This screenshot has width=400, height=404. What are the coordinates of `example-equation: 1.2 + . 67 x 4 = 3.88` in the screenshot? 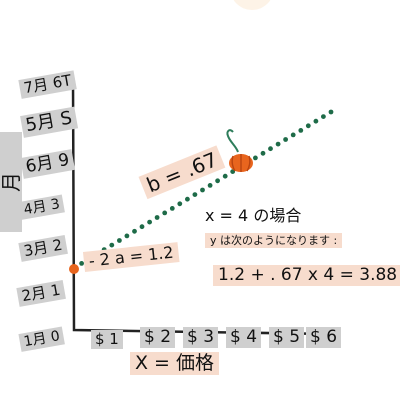 It's located at (306, 275).